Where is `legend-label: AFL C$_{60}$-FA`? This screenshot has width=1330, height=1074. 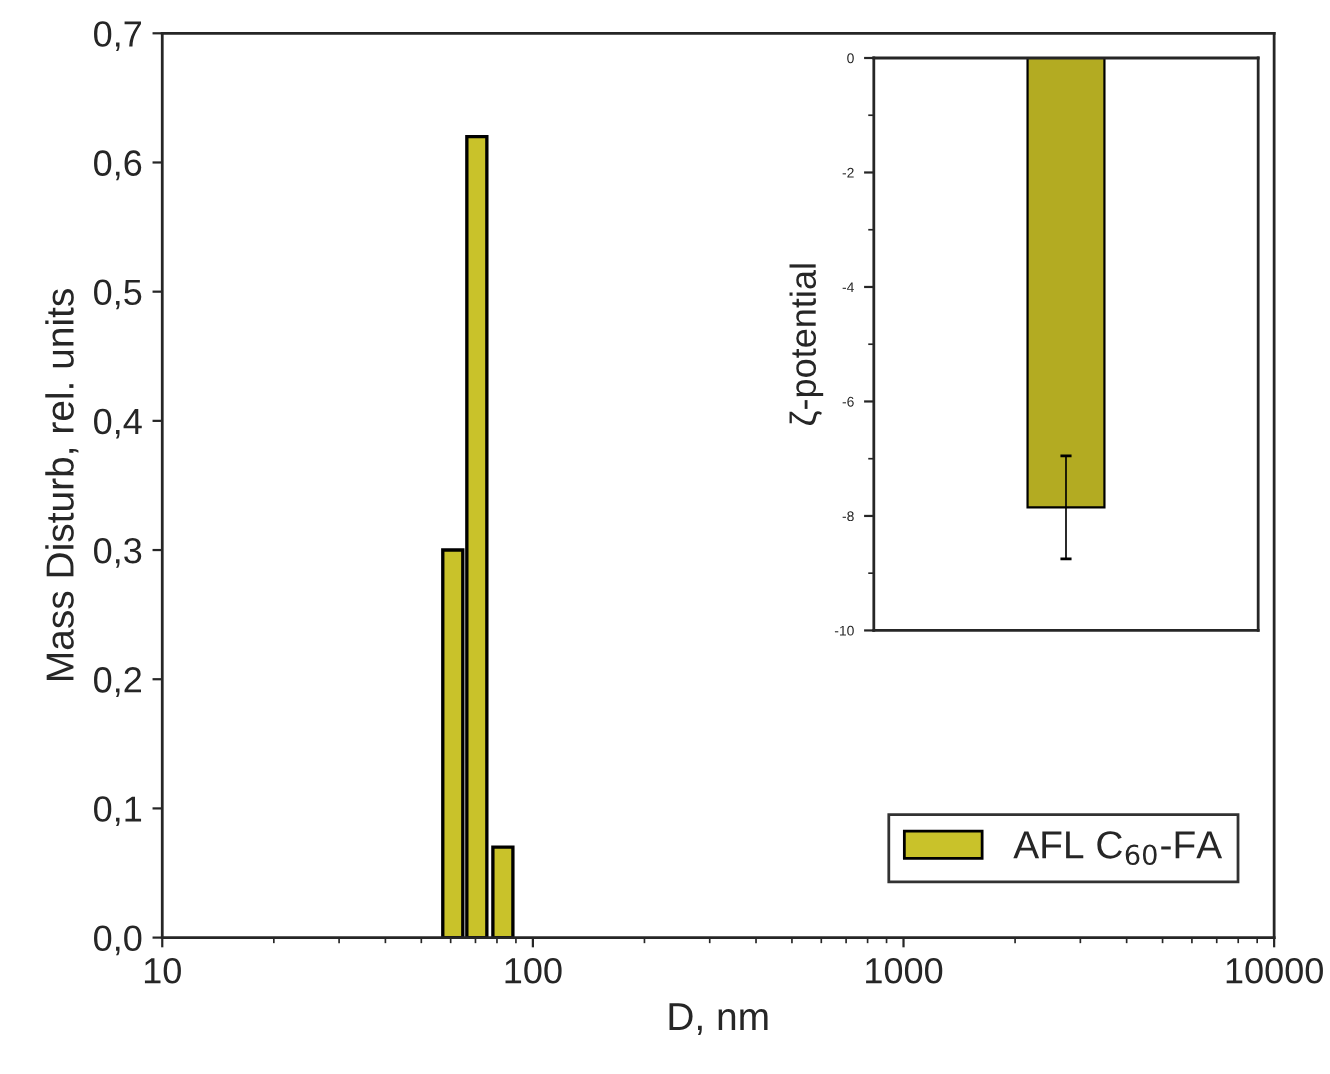
legend-label: AFL C$_{60}$-FA is located at coordinates (1118, 848).